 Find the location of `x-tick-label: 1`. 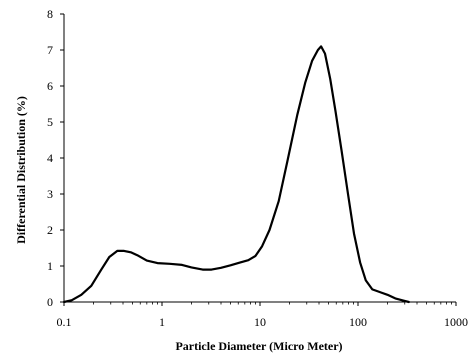

x-tick-label: 1 is located at coordinates (162, 322).